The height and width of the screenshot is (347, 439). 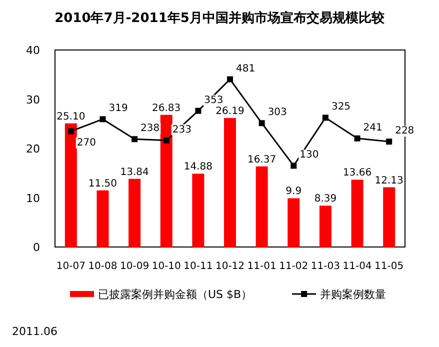 What do you see at coordinates (246, 68) in the screenshot?
I see `data-label: 481` at bounding box center [246, 68].